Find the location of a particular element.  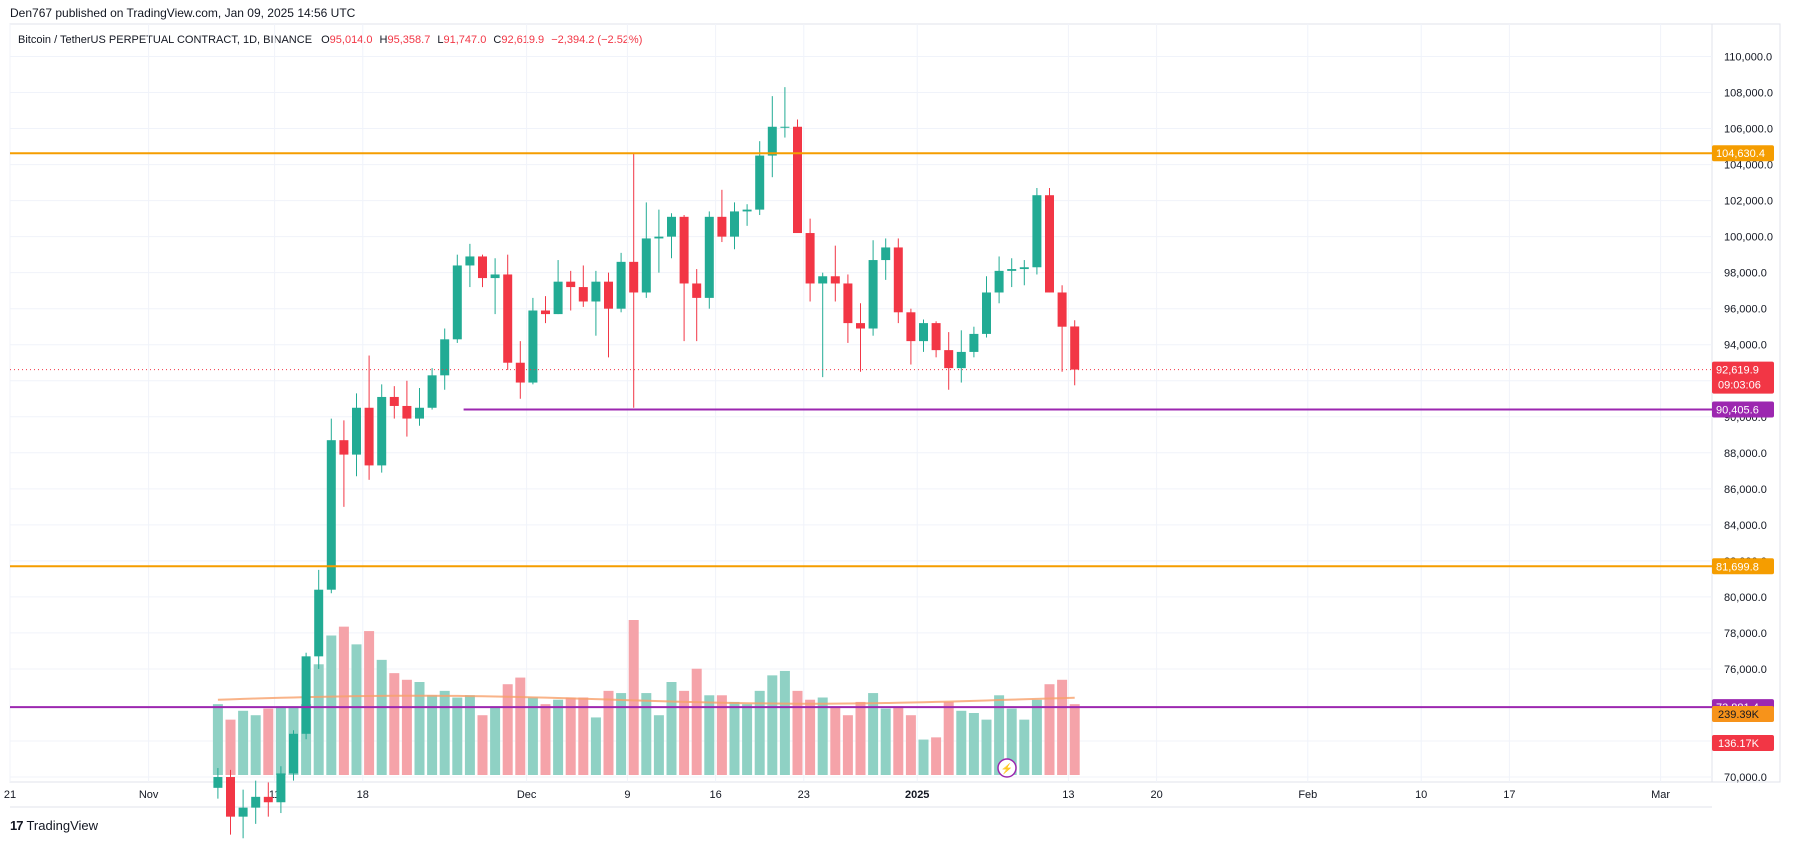

bolt-glyph: ⚡ is located at coordinates (1007, 768).